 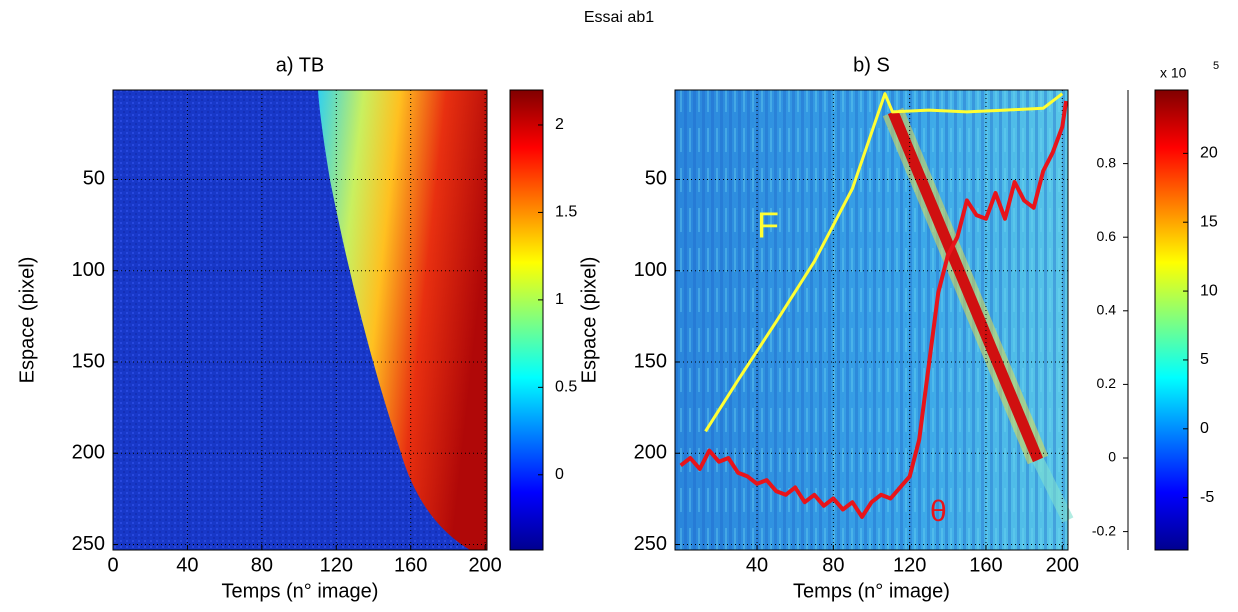 What do you see at coordinates (938, 511) in the screenshot?
I see `series-label: θ` at bounding box center [938, 511].